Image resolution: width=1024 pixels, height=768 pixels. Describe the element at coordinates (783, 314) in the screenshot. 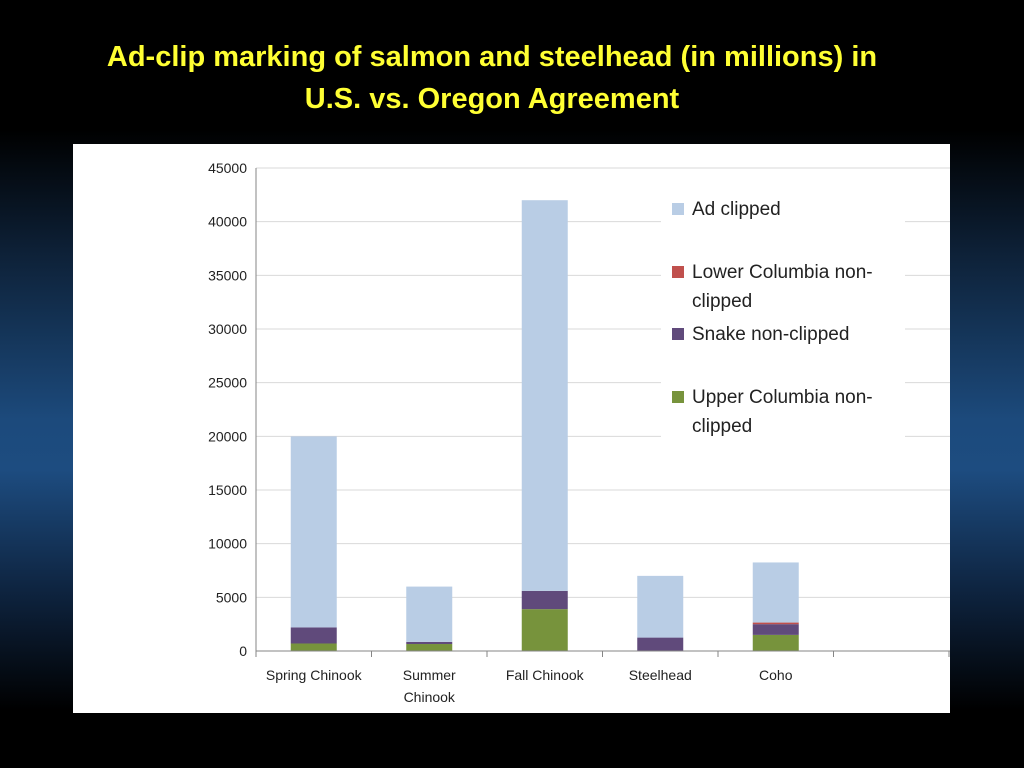

I see `legend-box` at that location.